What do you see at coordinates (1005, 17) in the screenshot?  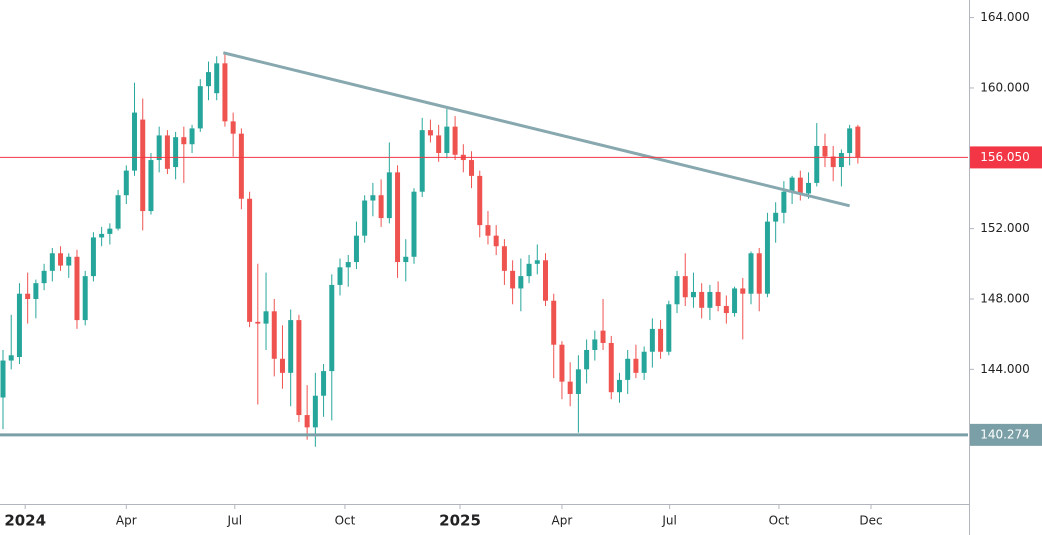 I see `y-tick-label: 164.000` at bounding box center [1005, 17].